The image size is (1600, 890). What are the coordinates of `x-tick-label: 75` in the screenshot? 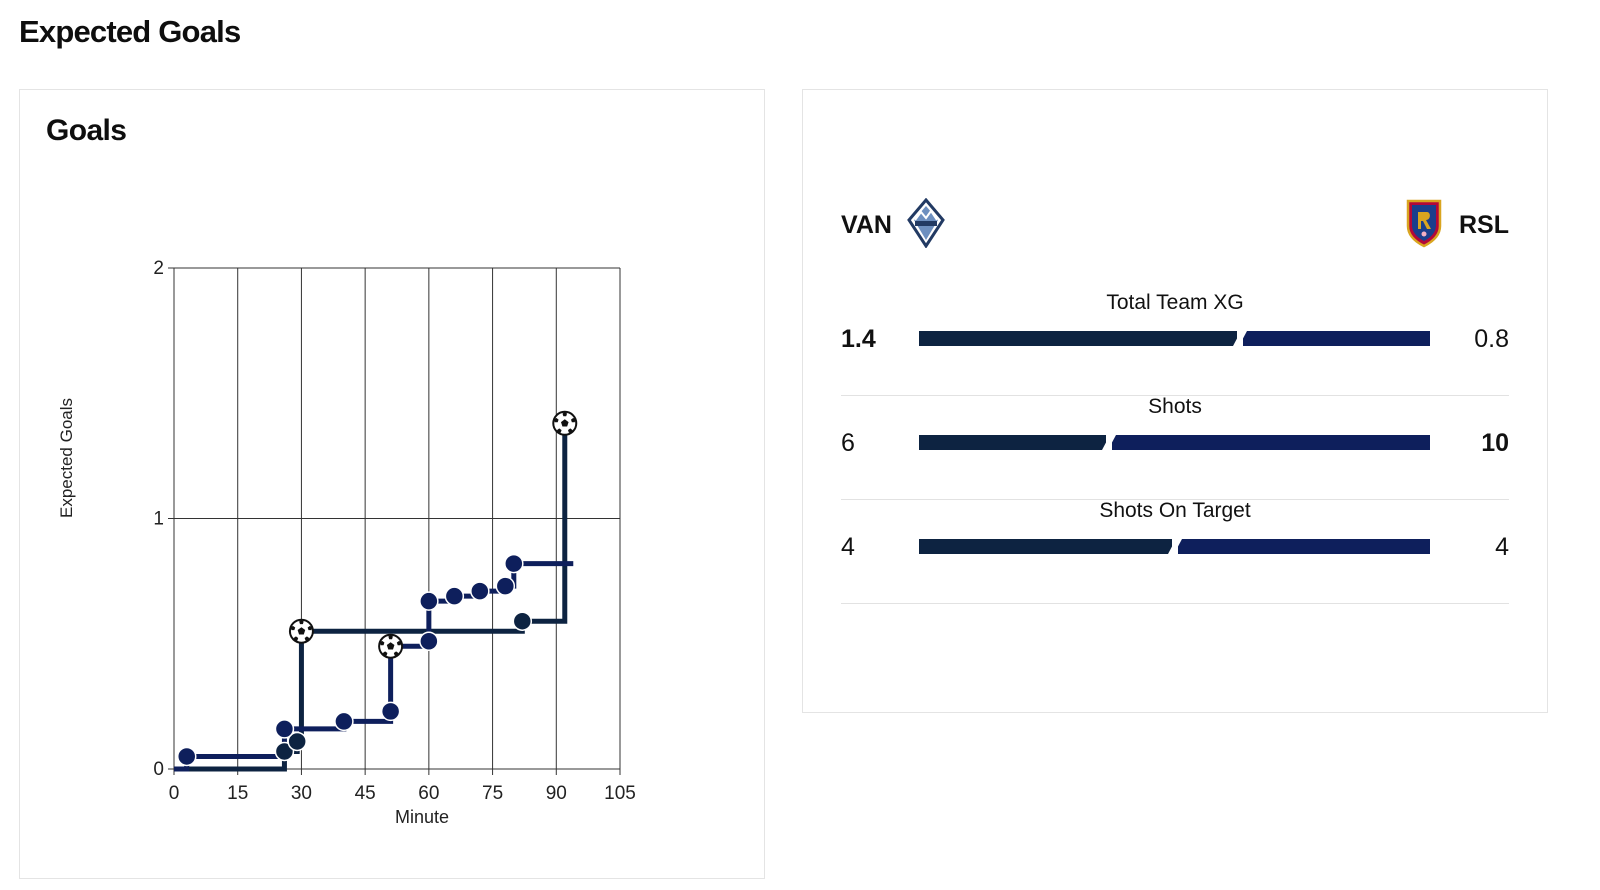 It's located at (492, 793).